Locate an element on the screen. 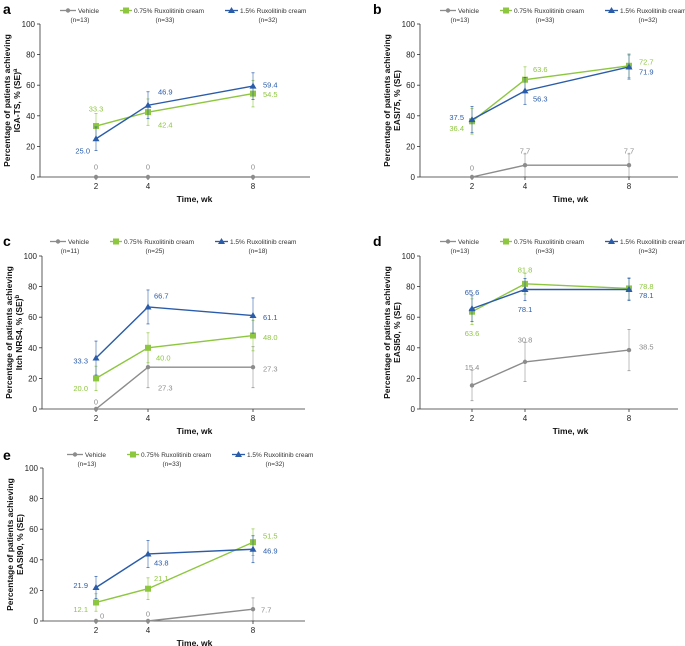  data-label: 37.5 is located at coordinates (456, 117).